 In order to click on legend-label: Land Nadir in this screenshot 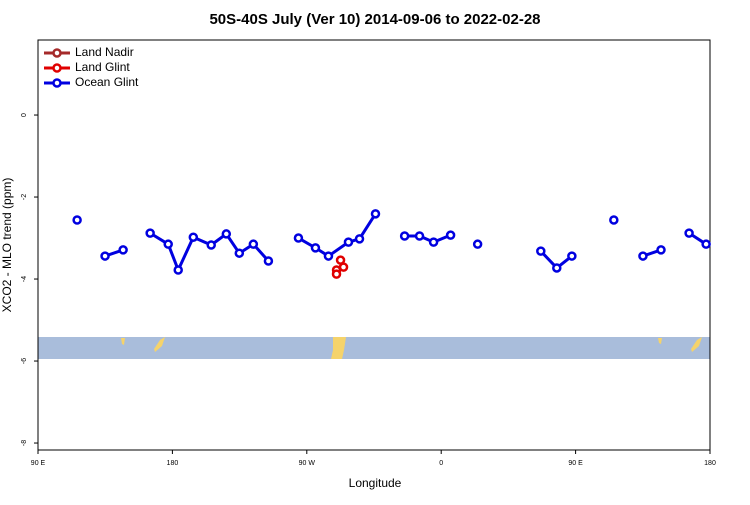, I will do `click(104, 52)`.